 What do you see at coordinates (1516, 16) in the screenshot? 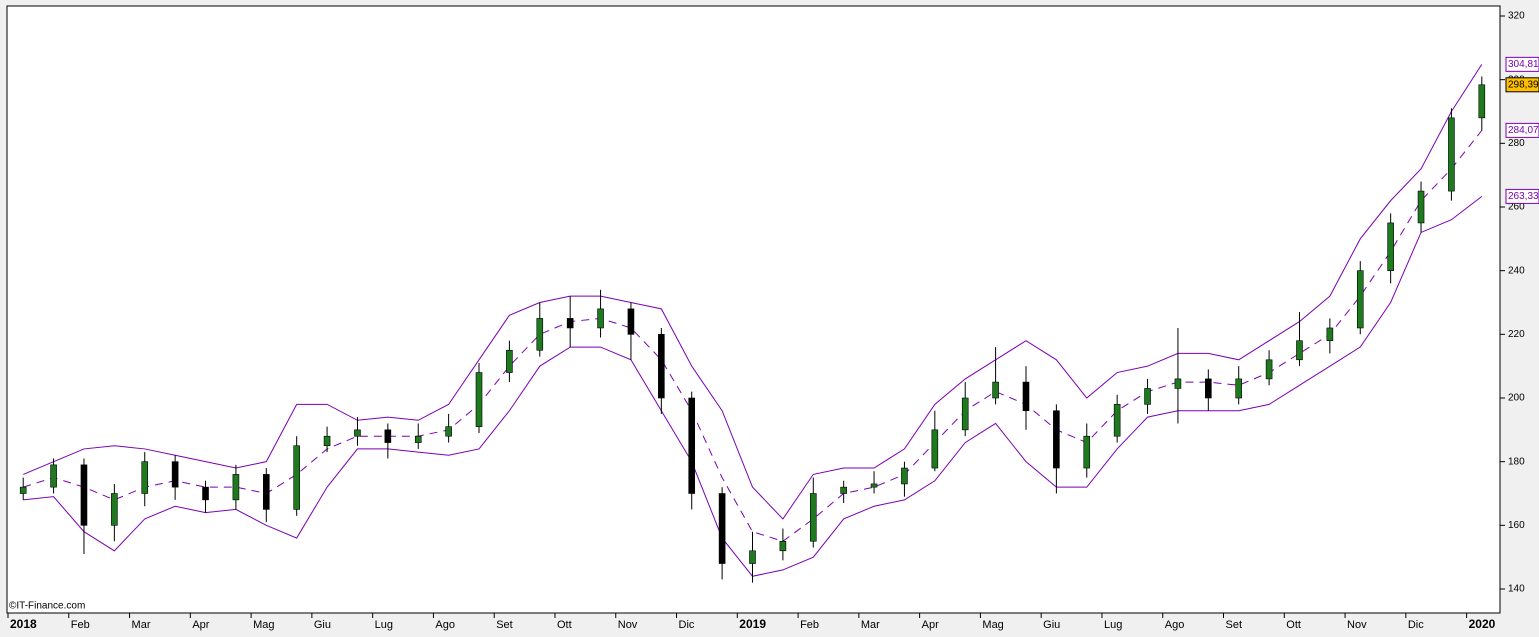
I see `y-tick-label: 320` at bounding box center [1516, 16].